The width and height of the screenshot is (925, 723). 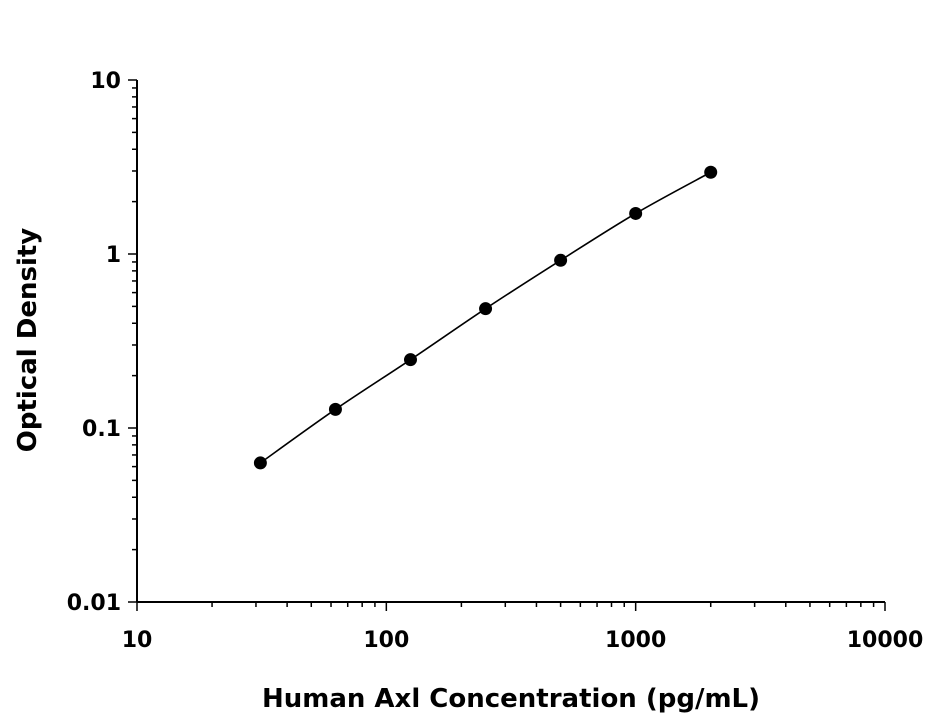 What do you see at coordinates (28, 340) in the screenshot?
I see `y-axis-title: Optical Density` at bounding box center [28, 340].